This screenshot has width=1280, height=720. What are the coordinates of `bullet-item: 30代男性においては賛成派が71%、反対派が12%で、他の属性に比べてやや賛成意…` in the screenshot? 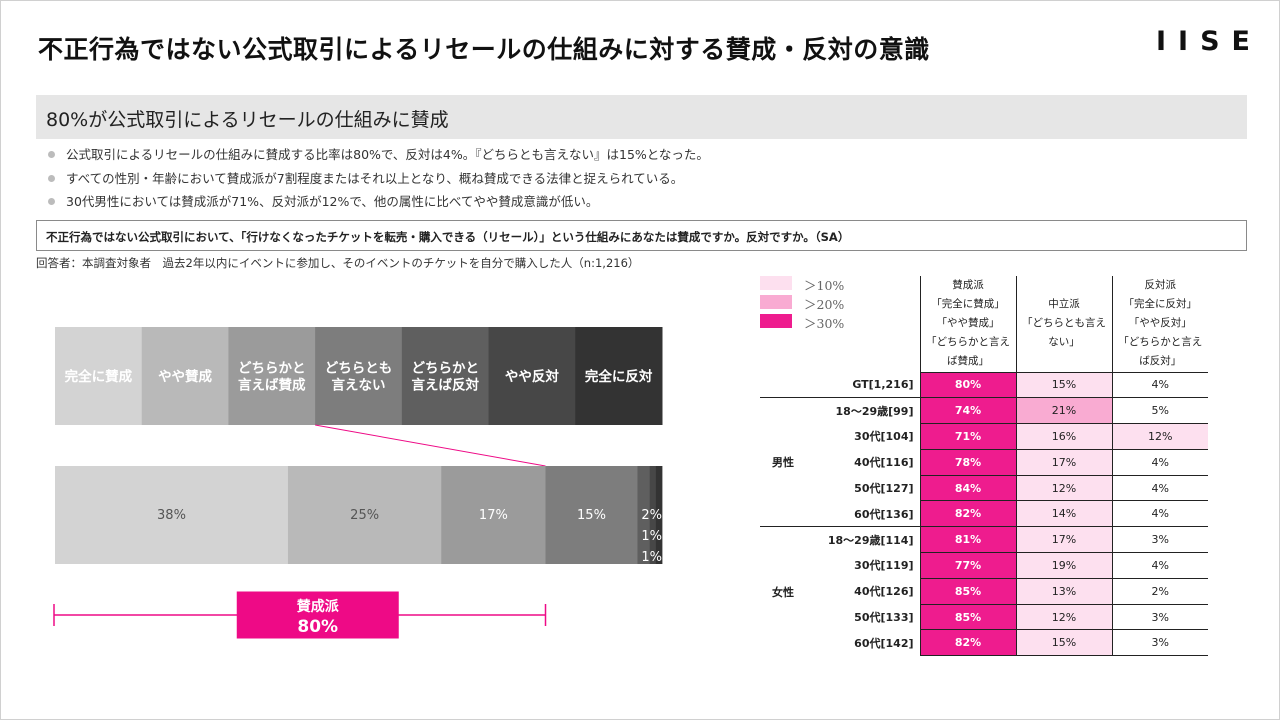 It's located at (638, 202).